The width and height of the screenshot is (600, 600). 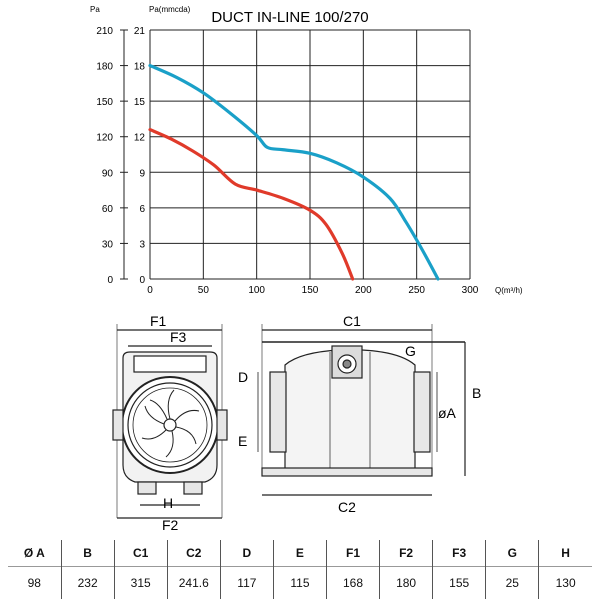 I want to click on header-cell: H, so click(x=565, y=553).